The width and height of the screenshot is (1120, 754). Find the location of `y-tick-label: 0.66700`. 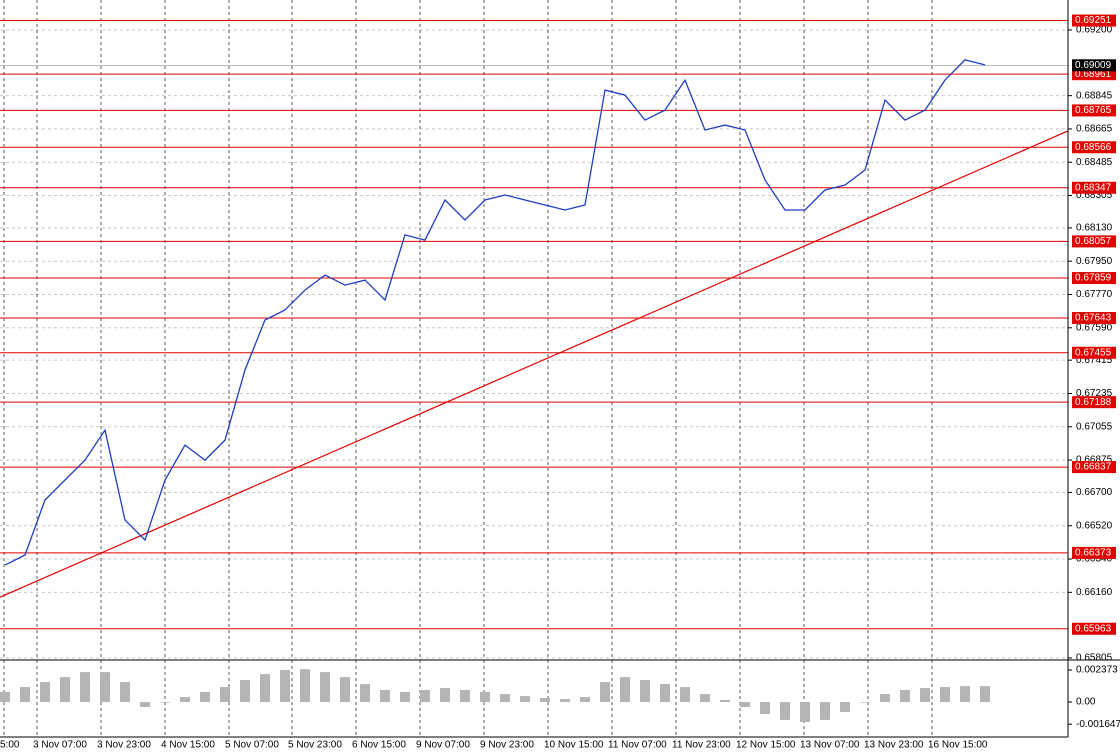

y-tick-label: 0.66700 is located at coordinates (1094, 492).